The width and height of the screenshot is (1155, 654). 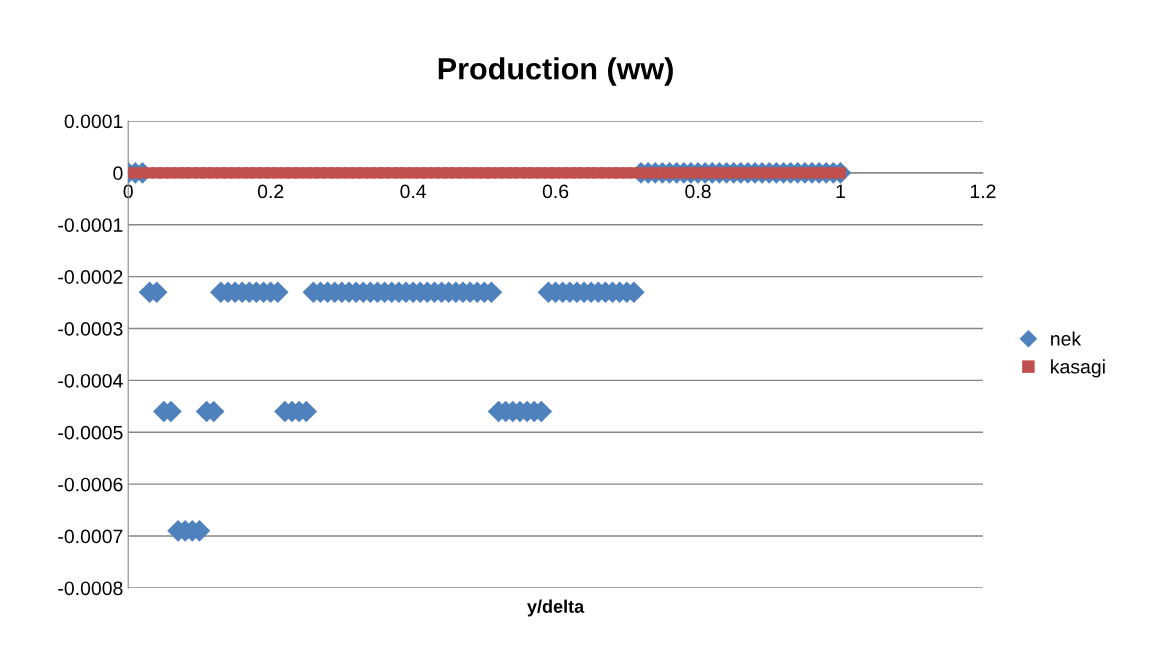 I want to click on x-tick-label: 0, so click(x=128, y=191).